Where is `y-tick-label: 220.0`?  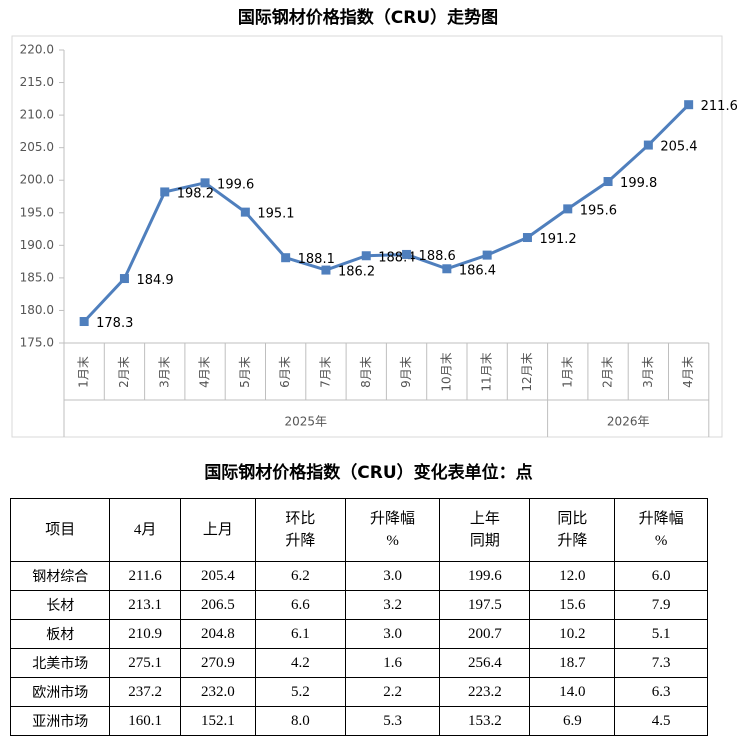 y-tick-label: 220.0 is located at coordinates (37, 50).